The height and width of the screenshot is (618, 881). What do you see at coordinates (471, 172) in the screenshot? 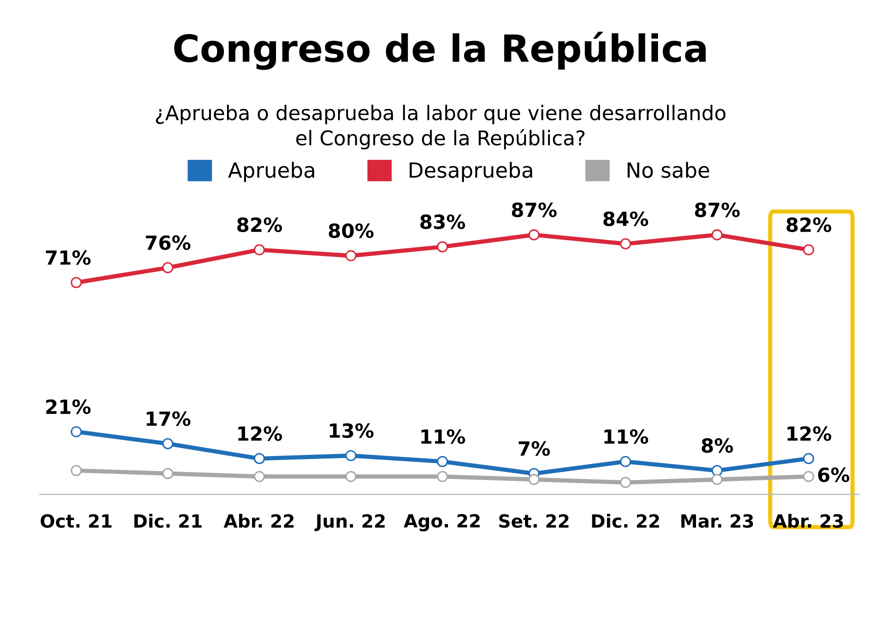
I see `legend-label: Desaprueba` at bounding box center [471, 172].